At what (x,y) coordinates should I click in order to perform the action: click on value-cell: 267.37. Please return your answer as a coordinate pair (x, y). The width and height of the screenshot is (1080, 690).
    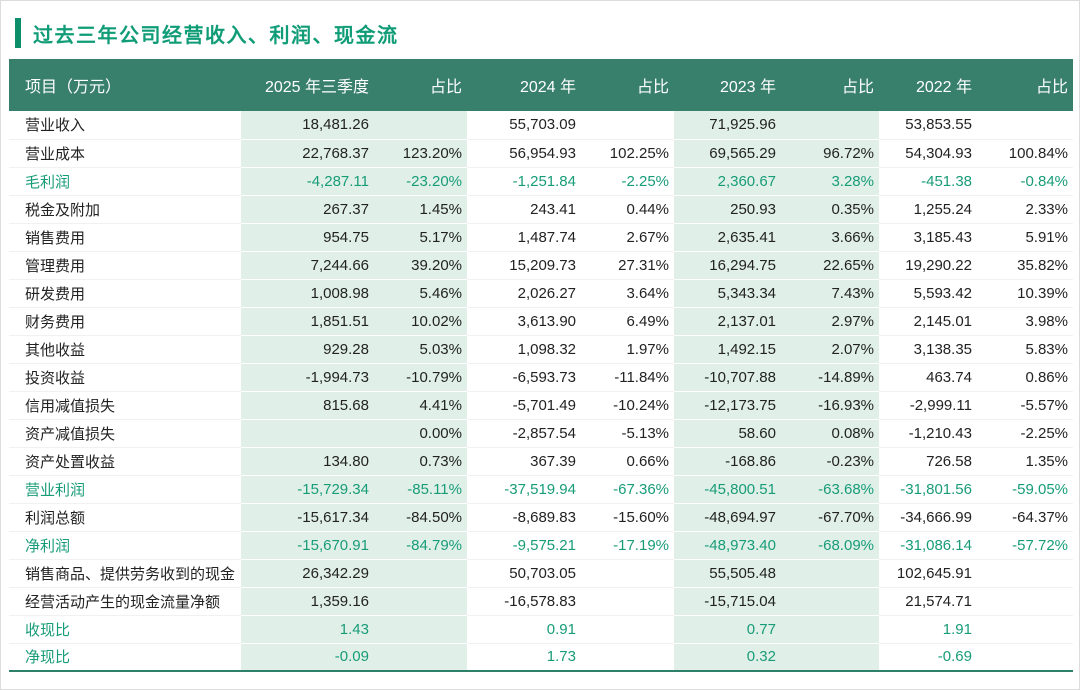
    Looking at the image, I should click on (307, 209).